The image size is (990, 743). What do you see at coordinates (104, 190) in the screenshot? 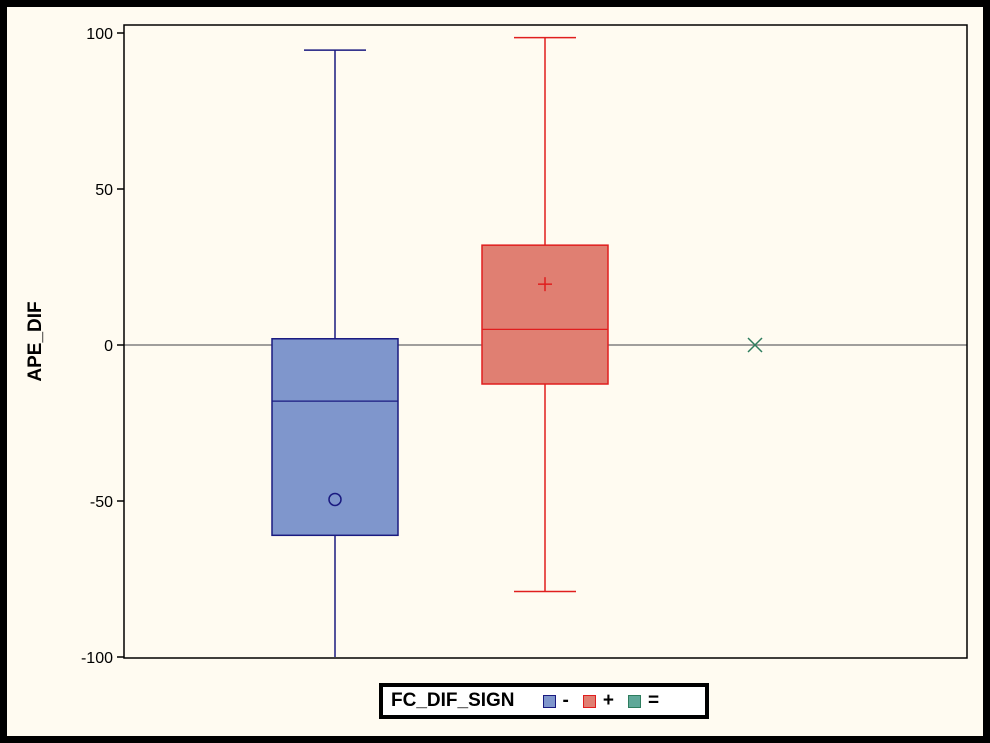
I see `y-tick-label: 50` at bounding box center [104, 190].